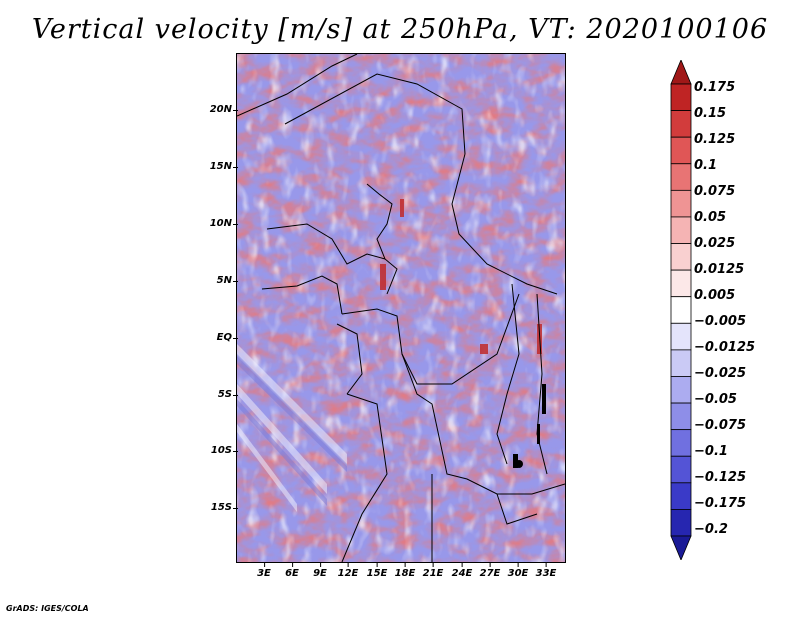 The image size is (800, 618). What do you see at coordinates (224, 507) in the screenshot?
I see `lat-label: 15S` at bounding box center [224, 507].